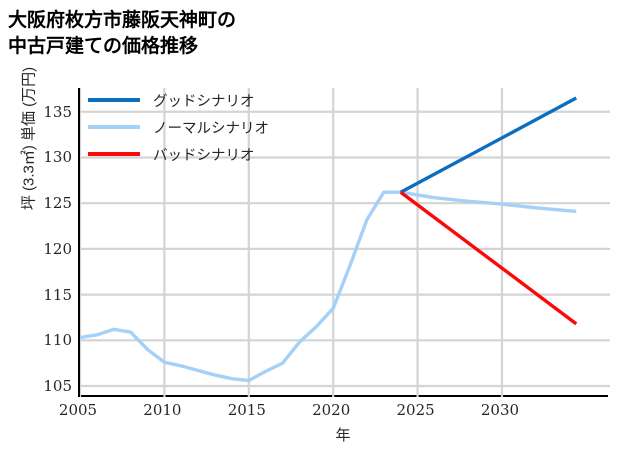 Image resolution: width=621 pixels, height=465 pixels. Describe the element at coordinates (57, 294) in the screenshot. I see `y-tick-label: 115` at that location.